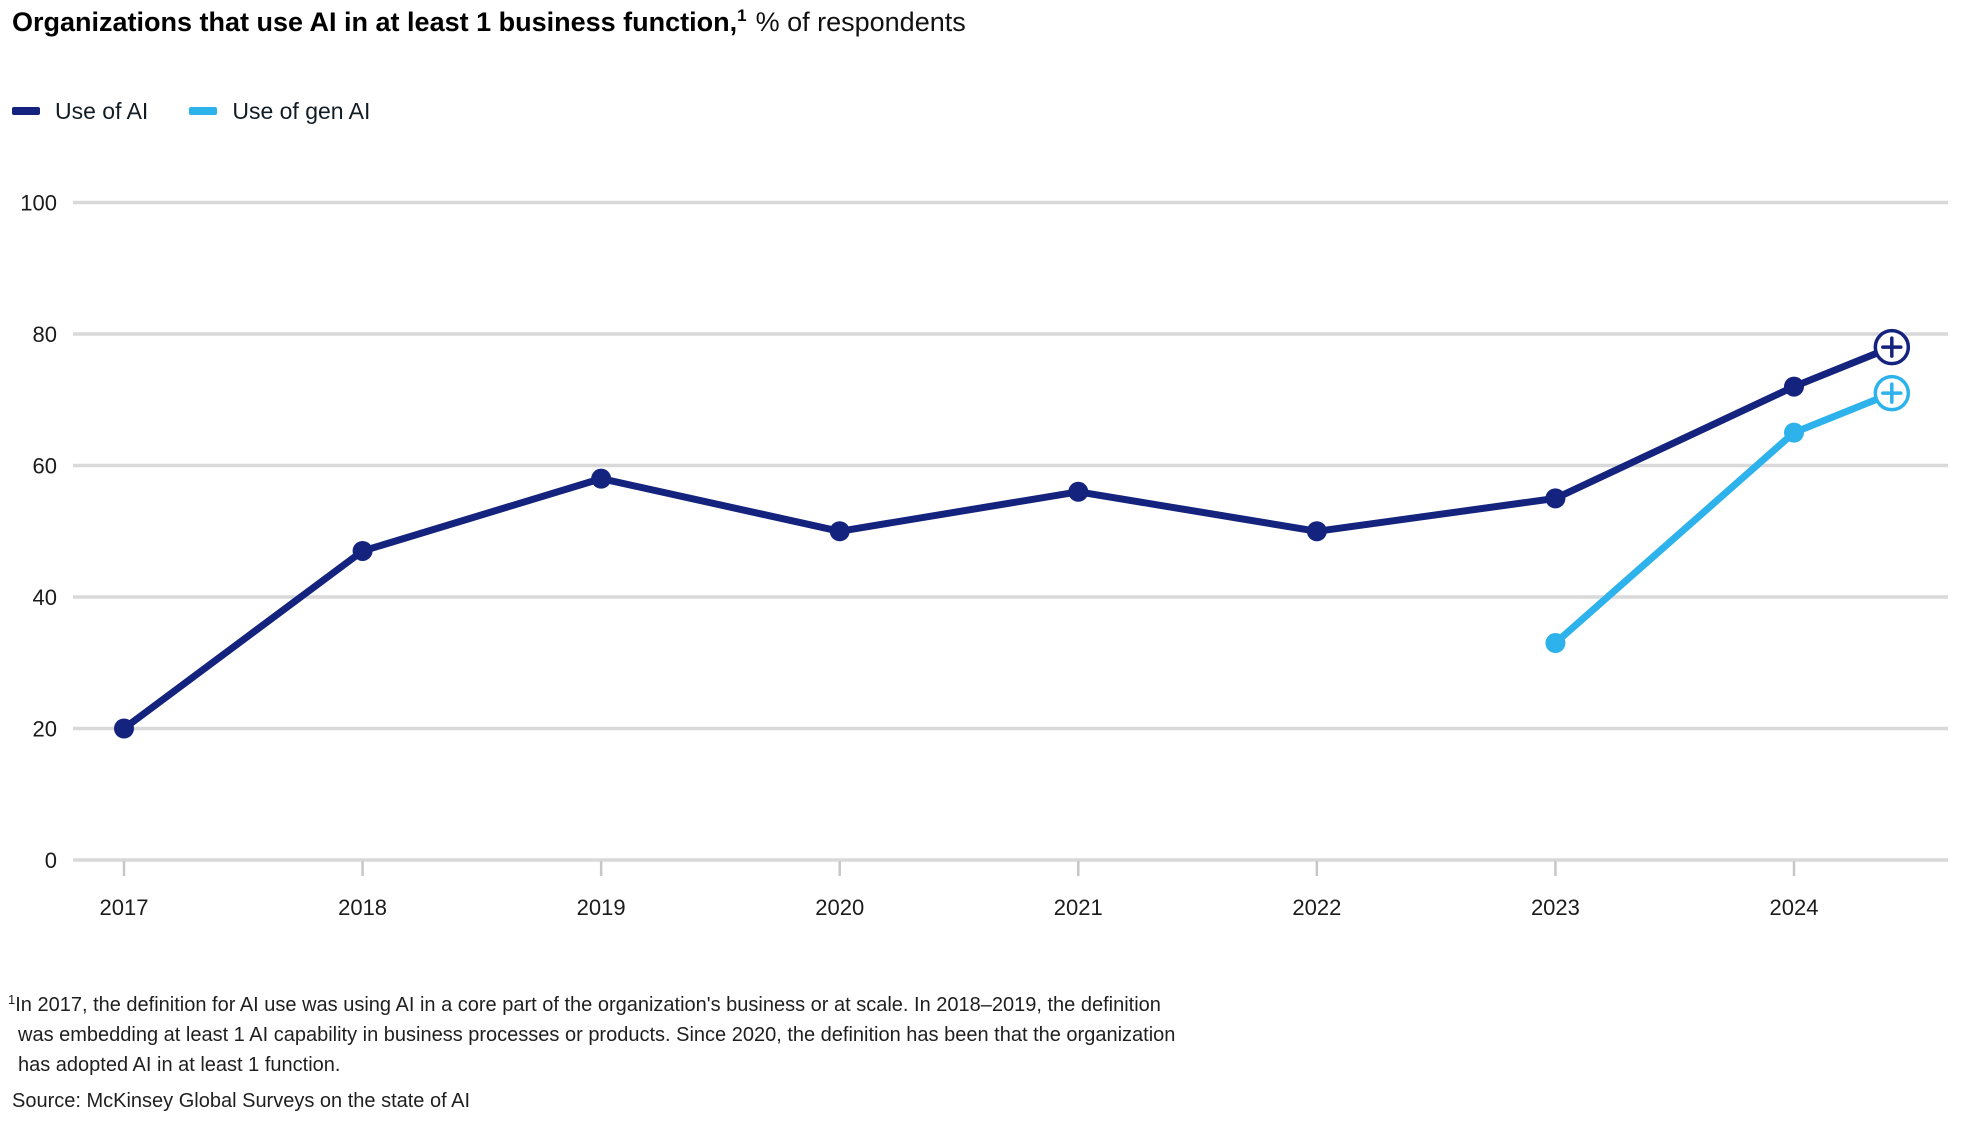 This screenshot has width=1965, height=1121. Describe the element at coordinates (301, 110) in the screenshot. I see `legend-label-use-of-gen-ai: Use of gen AI` at that location.